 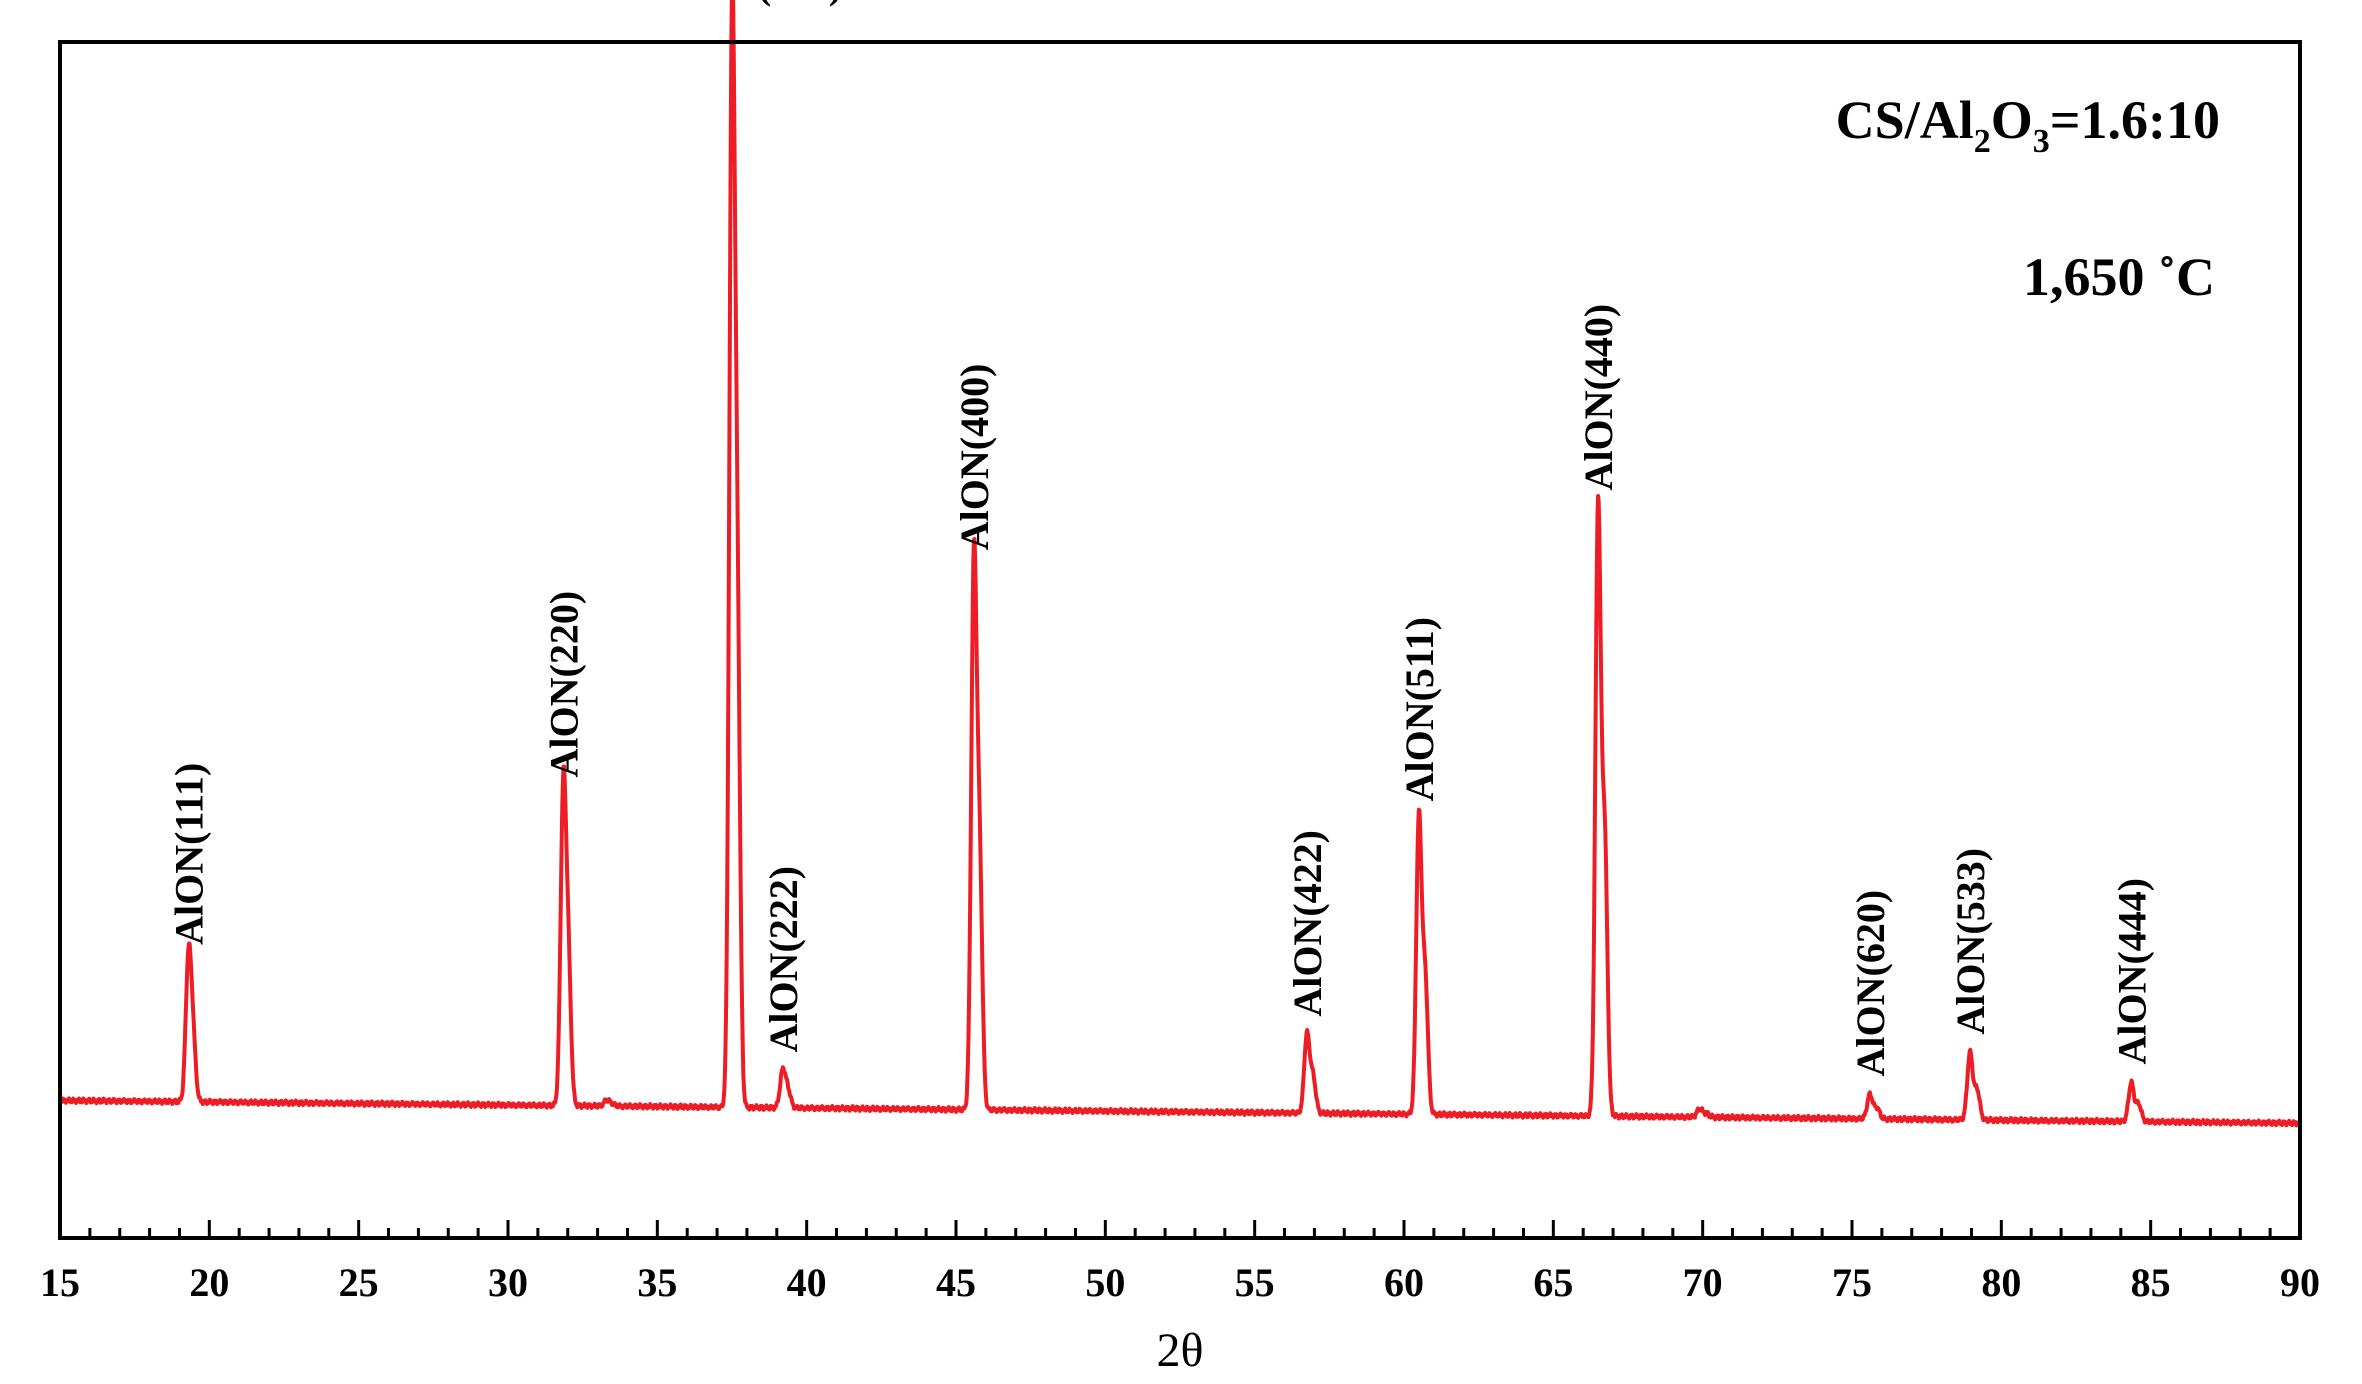 I want to click on peak-label: AlON(400), so click(x=974, y=457).